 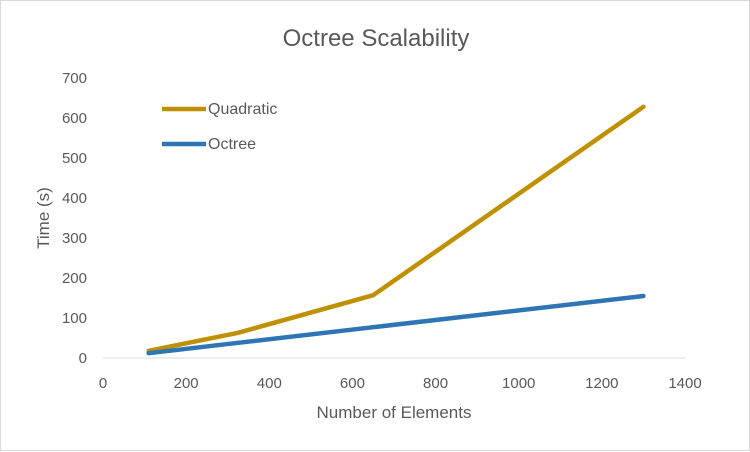 What do you see at coordinates (394, 412) in the screenshot?
I see `x-axis-title: Number of Elements` at bounding box center [394, 412].